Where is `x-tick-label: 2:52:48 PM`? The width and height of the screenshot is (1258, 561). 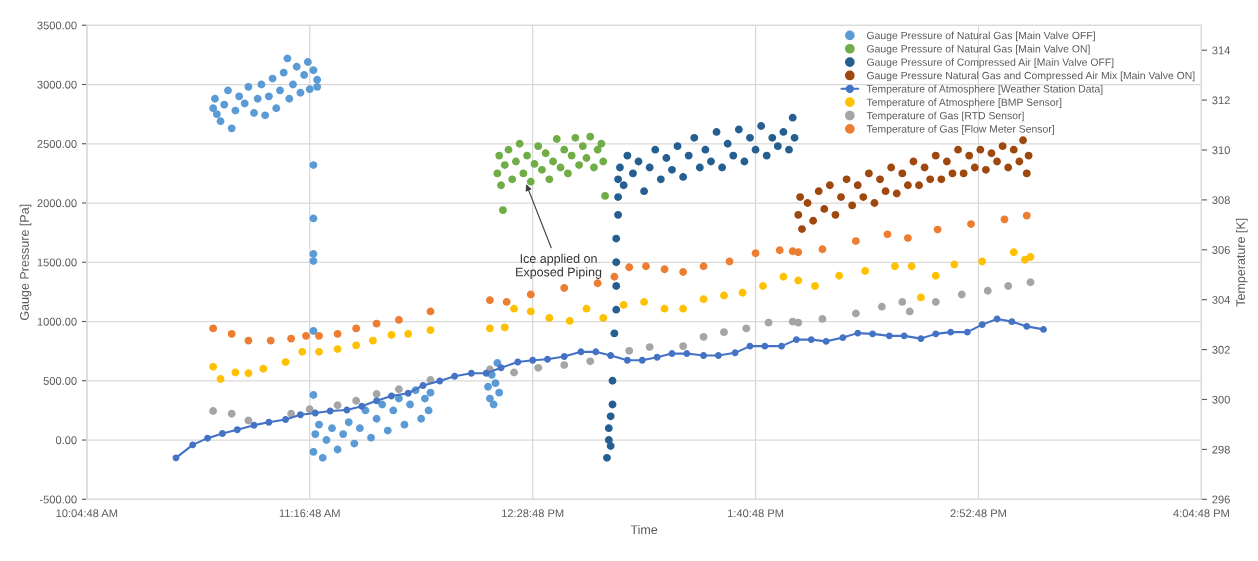
x-tick-label: 2:52:48 PM is located at coordinates (978, 513).